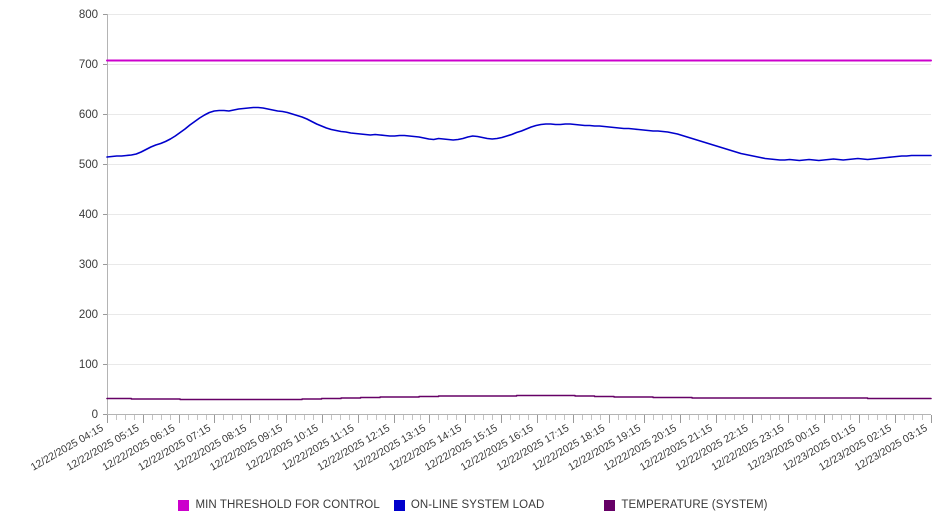 This screenshot has width=946, height=526. I want to click on y-tick-label: 0, so click(95, 415).